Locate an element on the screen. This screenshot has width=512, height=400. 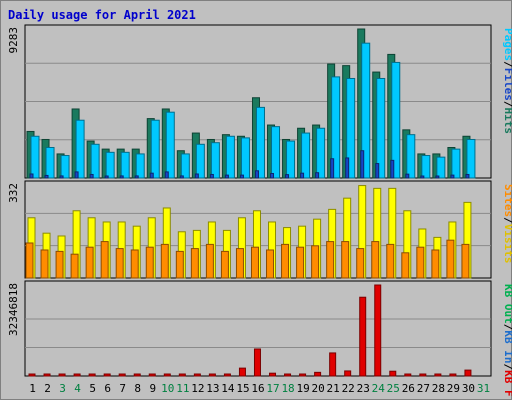
x-tick-label-16: 16 is located at coordinates (257, 388).